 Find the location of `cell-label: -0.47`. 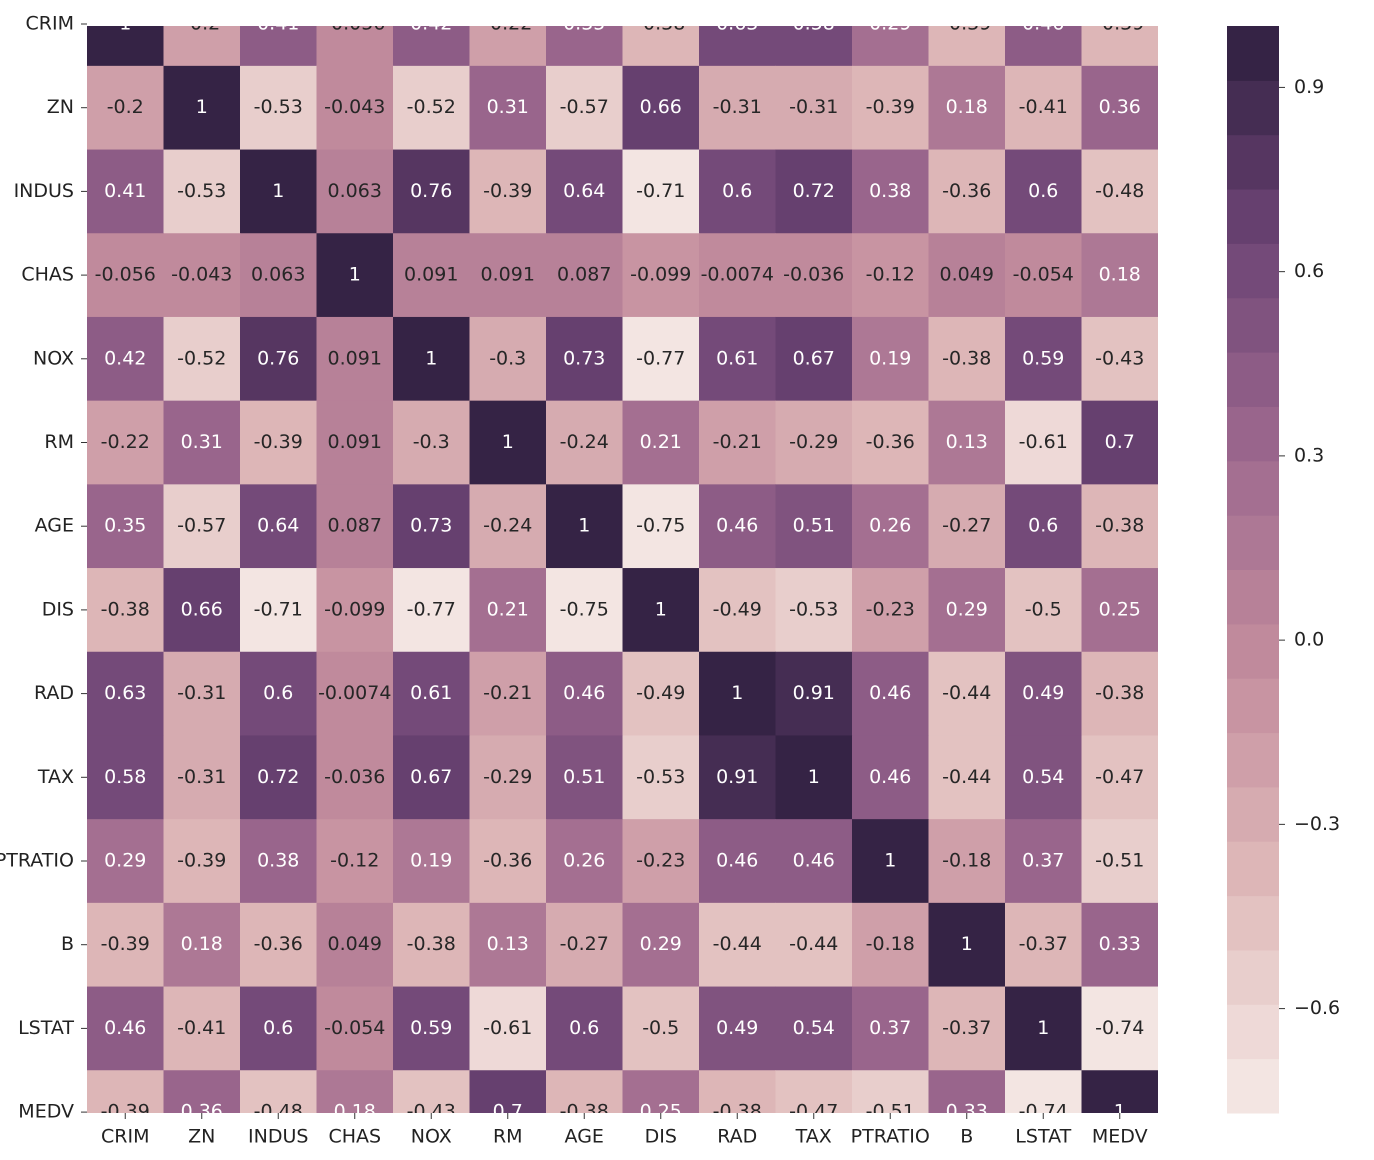

cell-label: -0.47 is located at coordinates (1119, 777).